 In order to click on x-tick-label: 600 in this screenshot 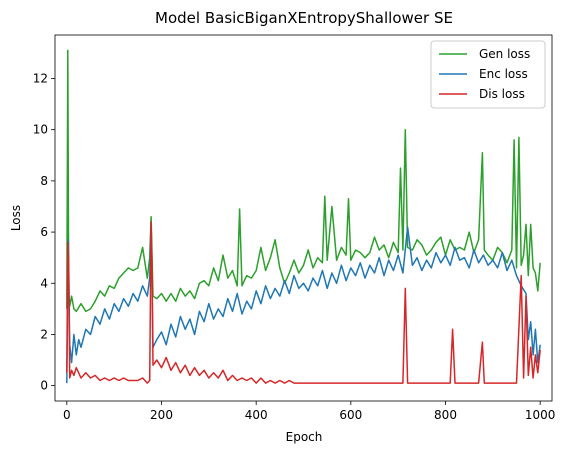, I will do `click(350, 415)`.